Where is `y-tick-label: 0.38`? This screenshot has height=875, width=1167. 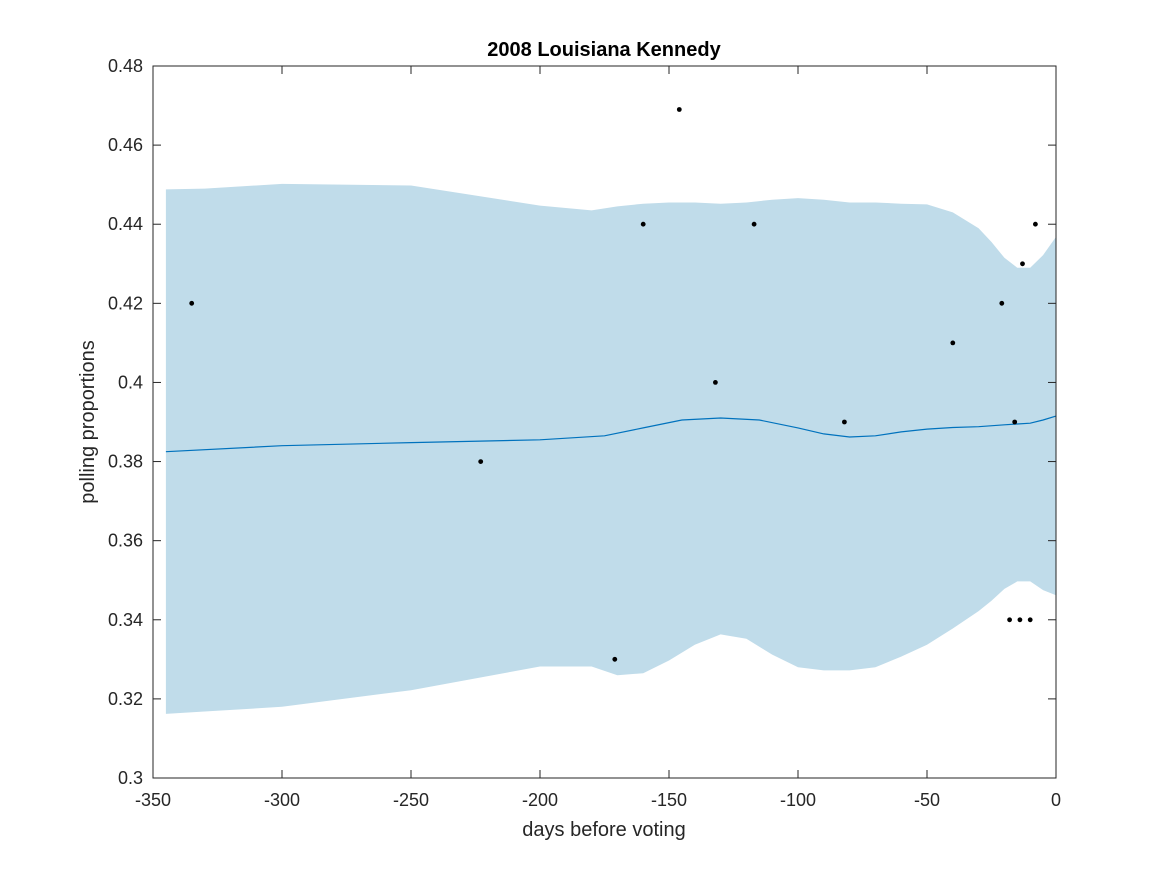
y-tick-label: 0.38 is located at coordinates (125, 462).